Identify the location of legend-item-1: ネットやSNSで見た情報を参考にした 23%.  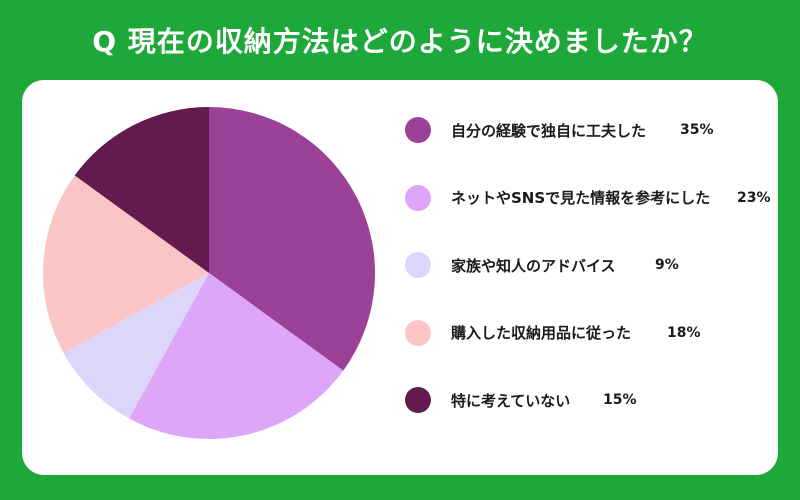
(590, 198).